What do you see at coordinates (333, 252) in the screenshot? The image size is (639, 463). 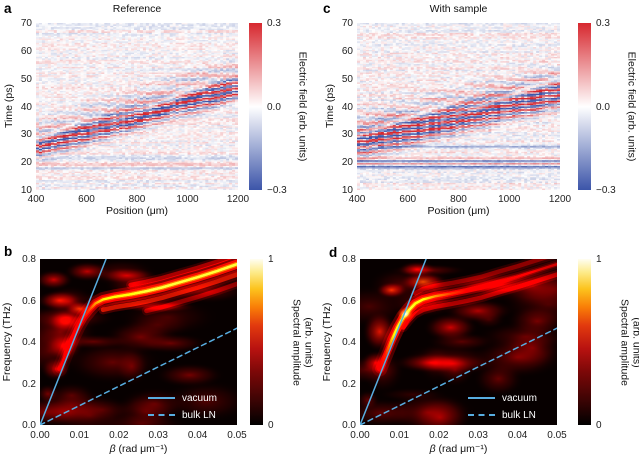 I see `panel-label-d: d` at bounding box center [333, 252].